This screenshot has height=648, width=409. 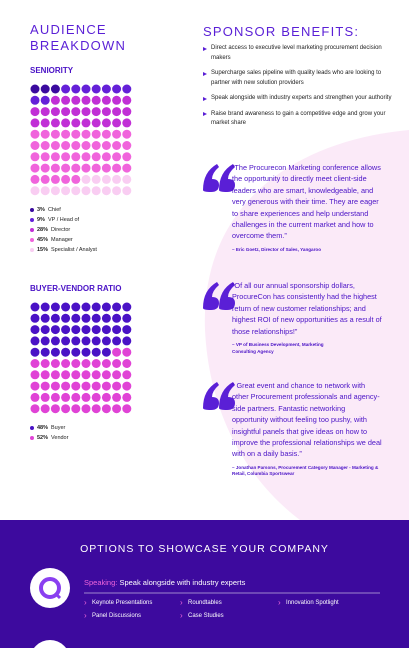 I want to click on option: Innovation Spotlight, so click(x=308, y=602).